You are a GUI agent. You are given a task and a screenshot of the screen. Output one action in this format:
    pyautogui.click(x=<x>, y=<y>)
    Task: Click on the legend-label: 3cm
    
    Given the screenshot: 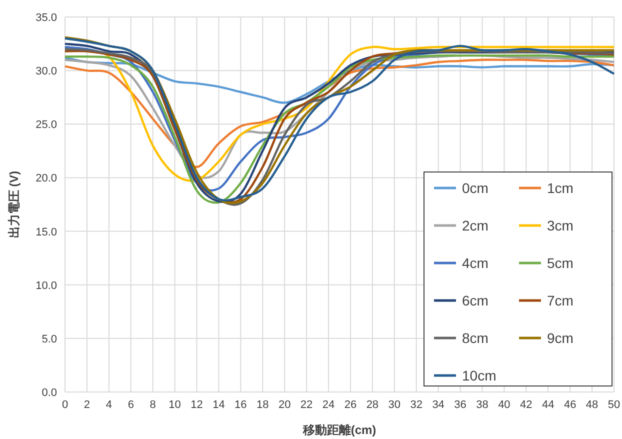 What is the action you would take?
    pyautogui.click(x=560, y=226)
    